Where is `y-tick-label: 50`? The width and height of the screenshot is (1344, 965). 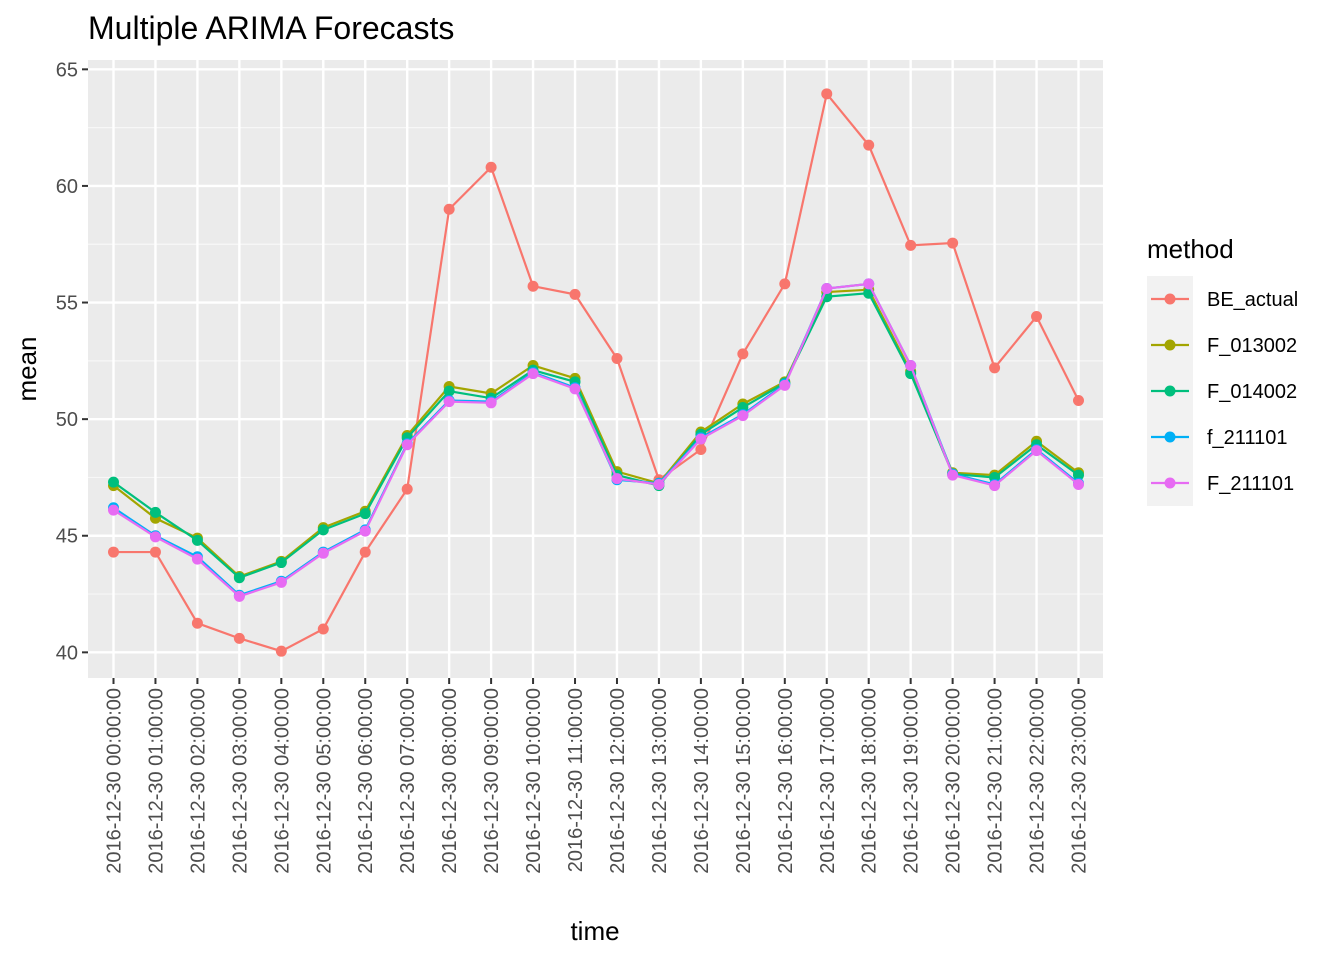 y-tick-label: 50 is located at coordinates (67, 420).